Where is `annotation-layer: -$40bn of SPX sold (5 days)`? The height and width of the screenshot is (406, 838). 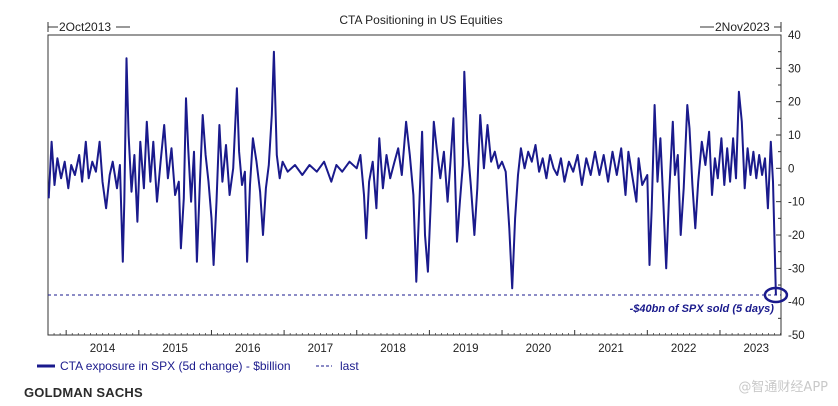 annotation-layer: -$40bn of SPX sold (5 days) is located at coordinates (709, 300).